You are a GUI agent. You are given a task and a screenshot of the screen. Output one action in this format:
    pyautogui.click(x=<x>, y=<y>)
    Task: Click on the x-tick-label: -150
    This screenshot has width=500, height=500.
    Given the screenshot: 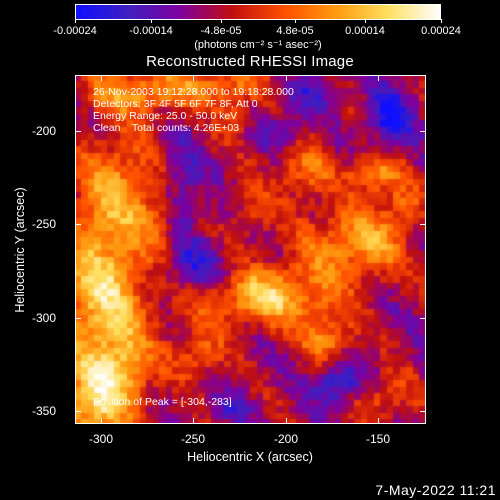 What is the action you would take?
    pyautogui.click(x=378, y=439)
    